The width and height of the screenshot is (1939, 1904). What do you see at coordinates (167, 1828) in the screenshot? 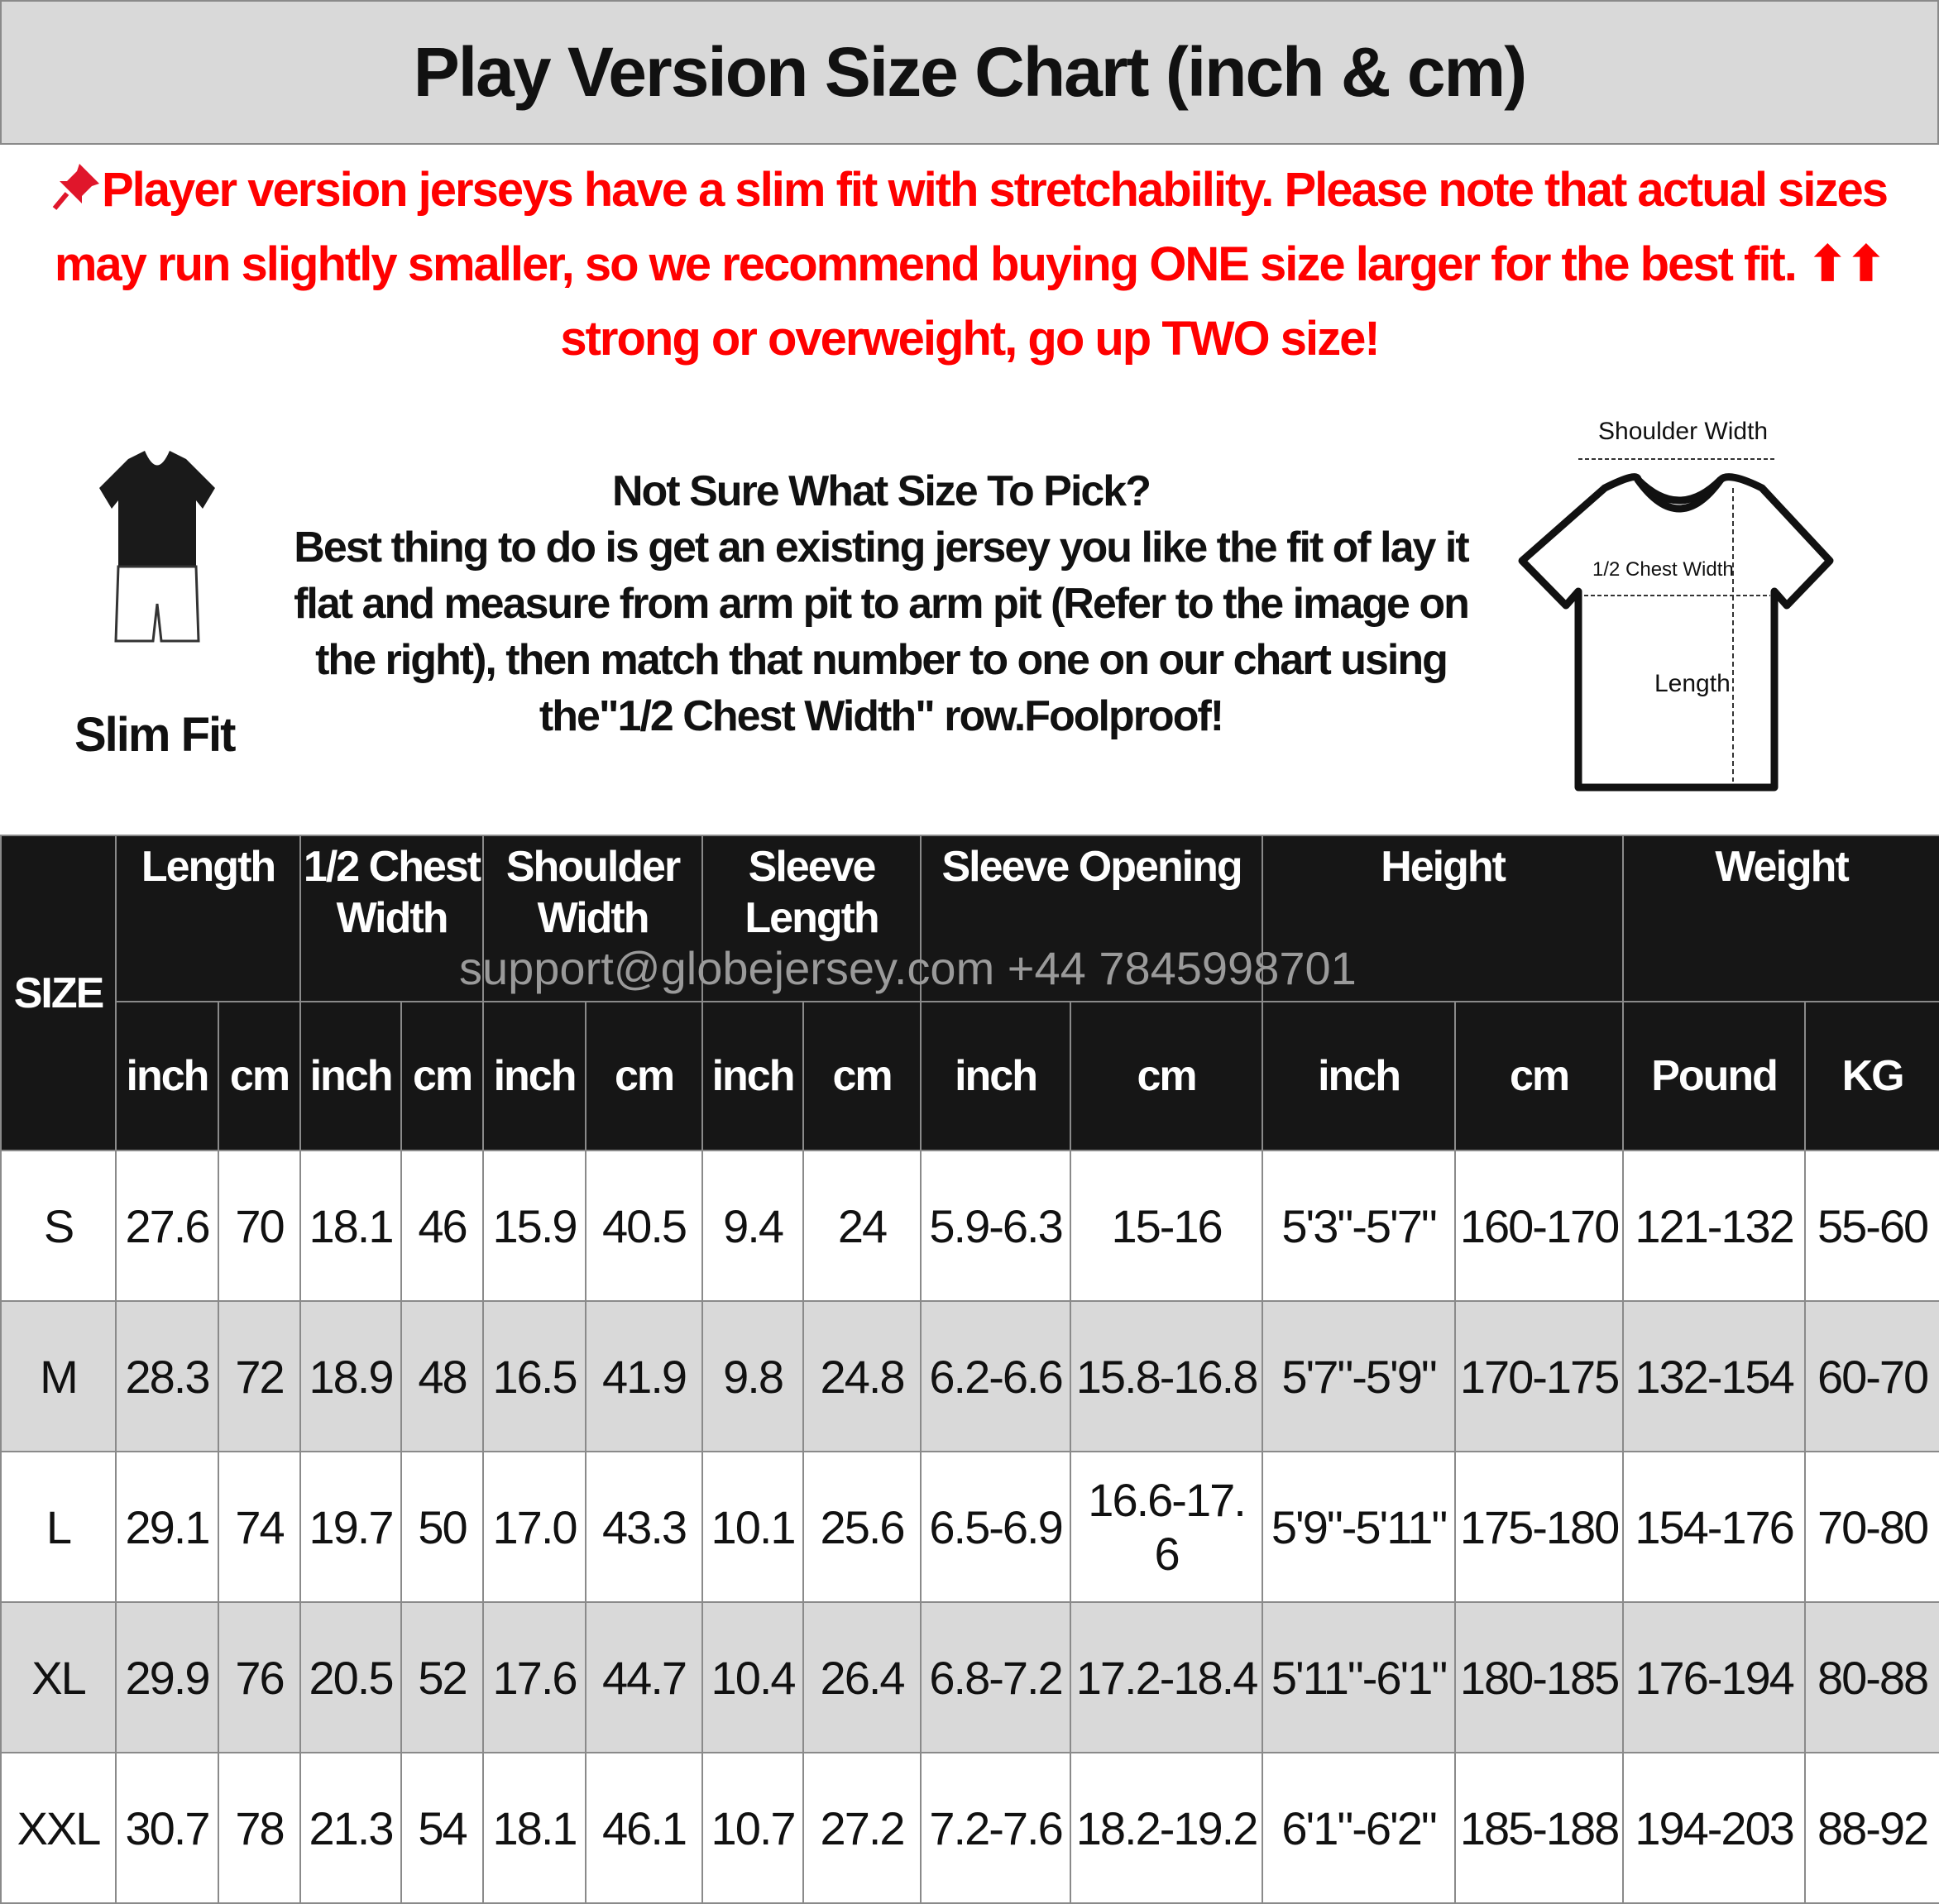
I see `value-cell: 30.7` at bounding box center [167, 1828].